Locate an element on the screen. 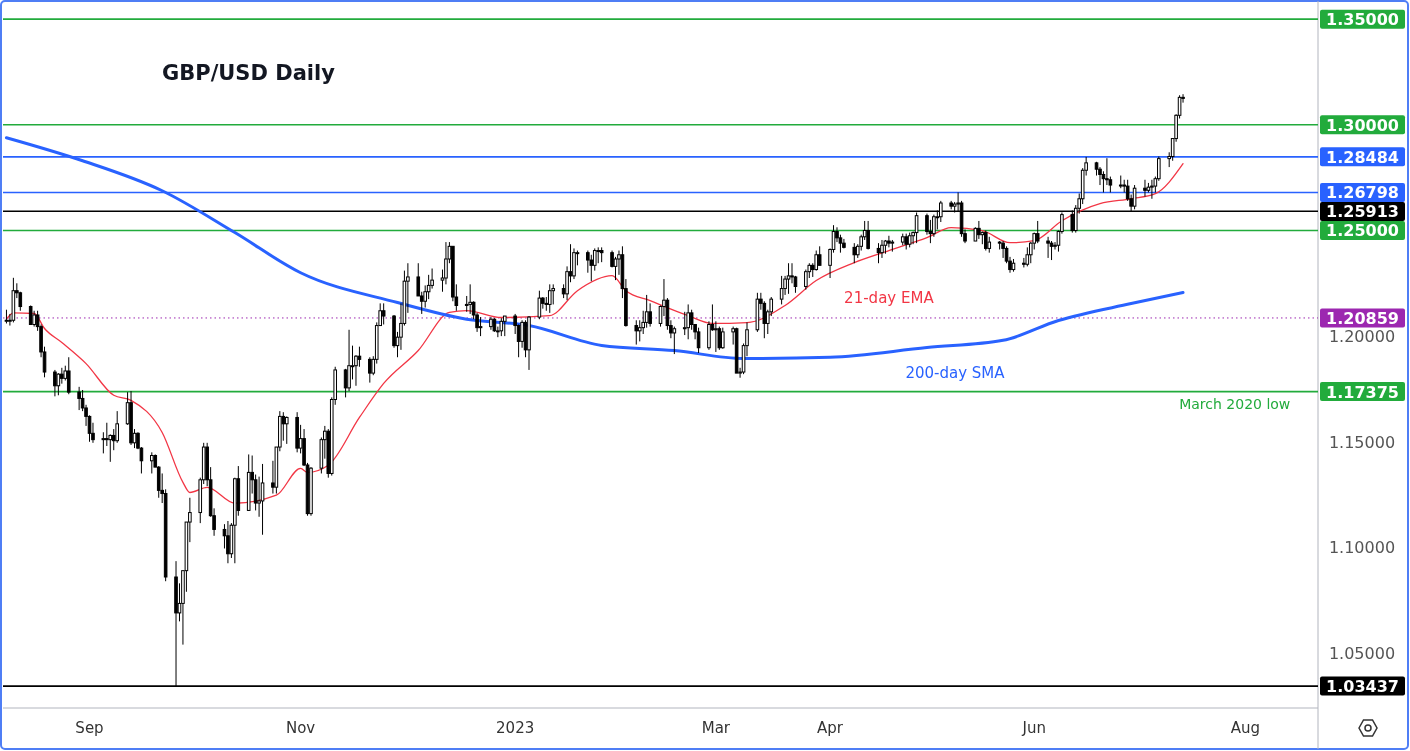 The image size is (1410, 751). y-tick-label: 1.20000 is located at coordinates (1362, 337).